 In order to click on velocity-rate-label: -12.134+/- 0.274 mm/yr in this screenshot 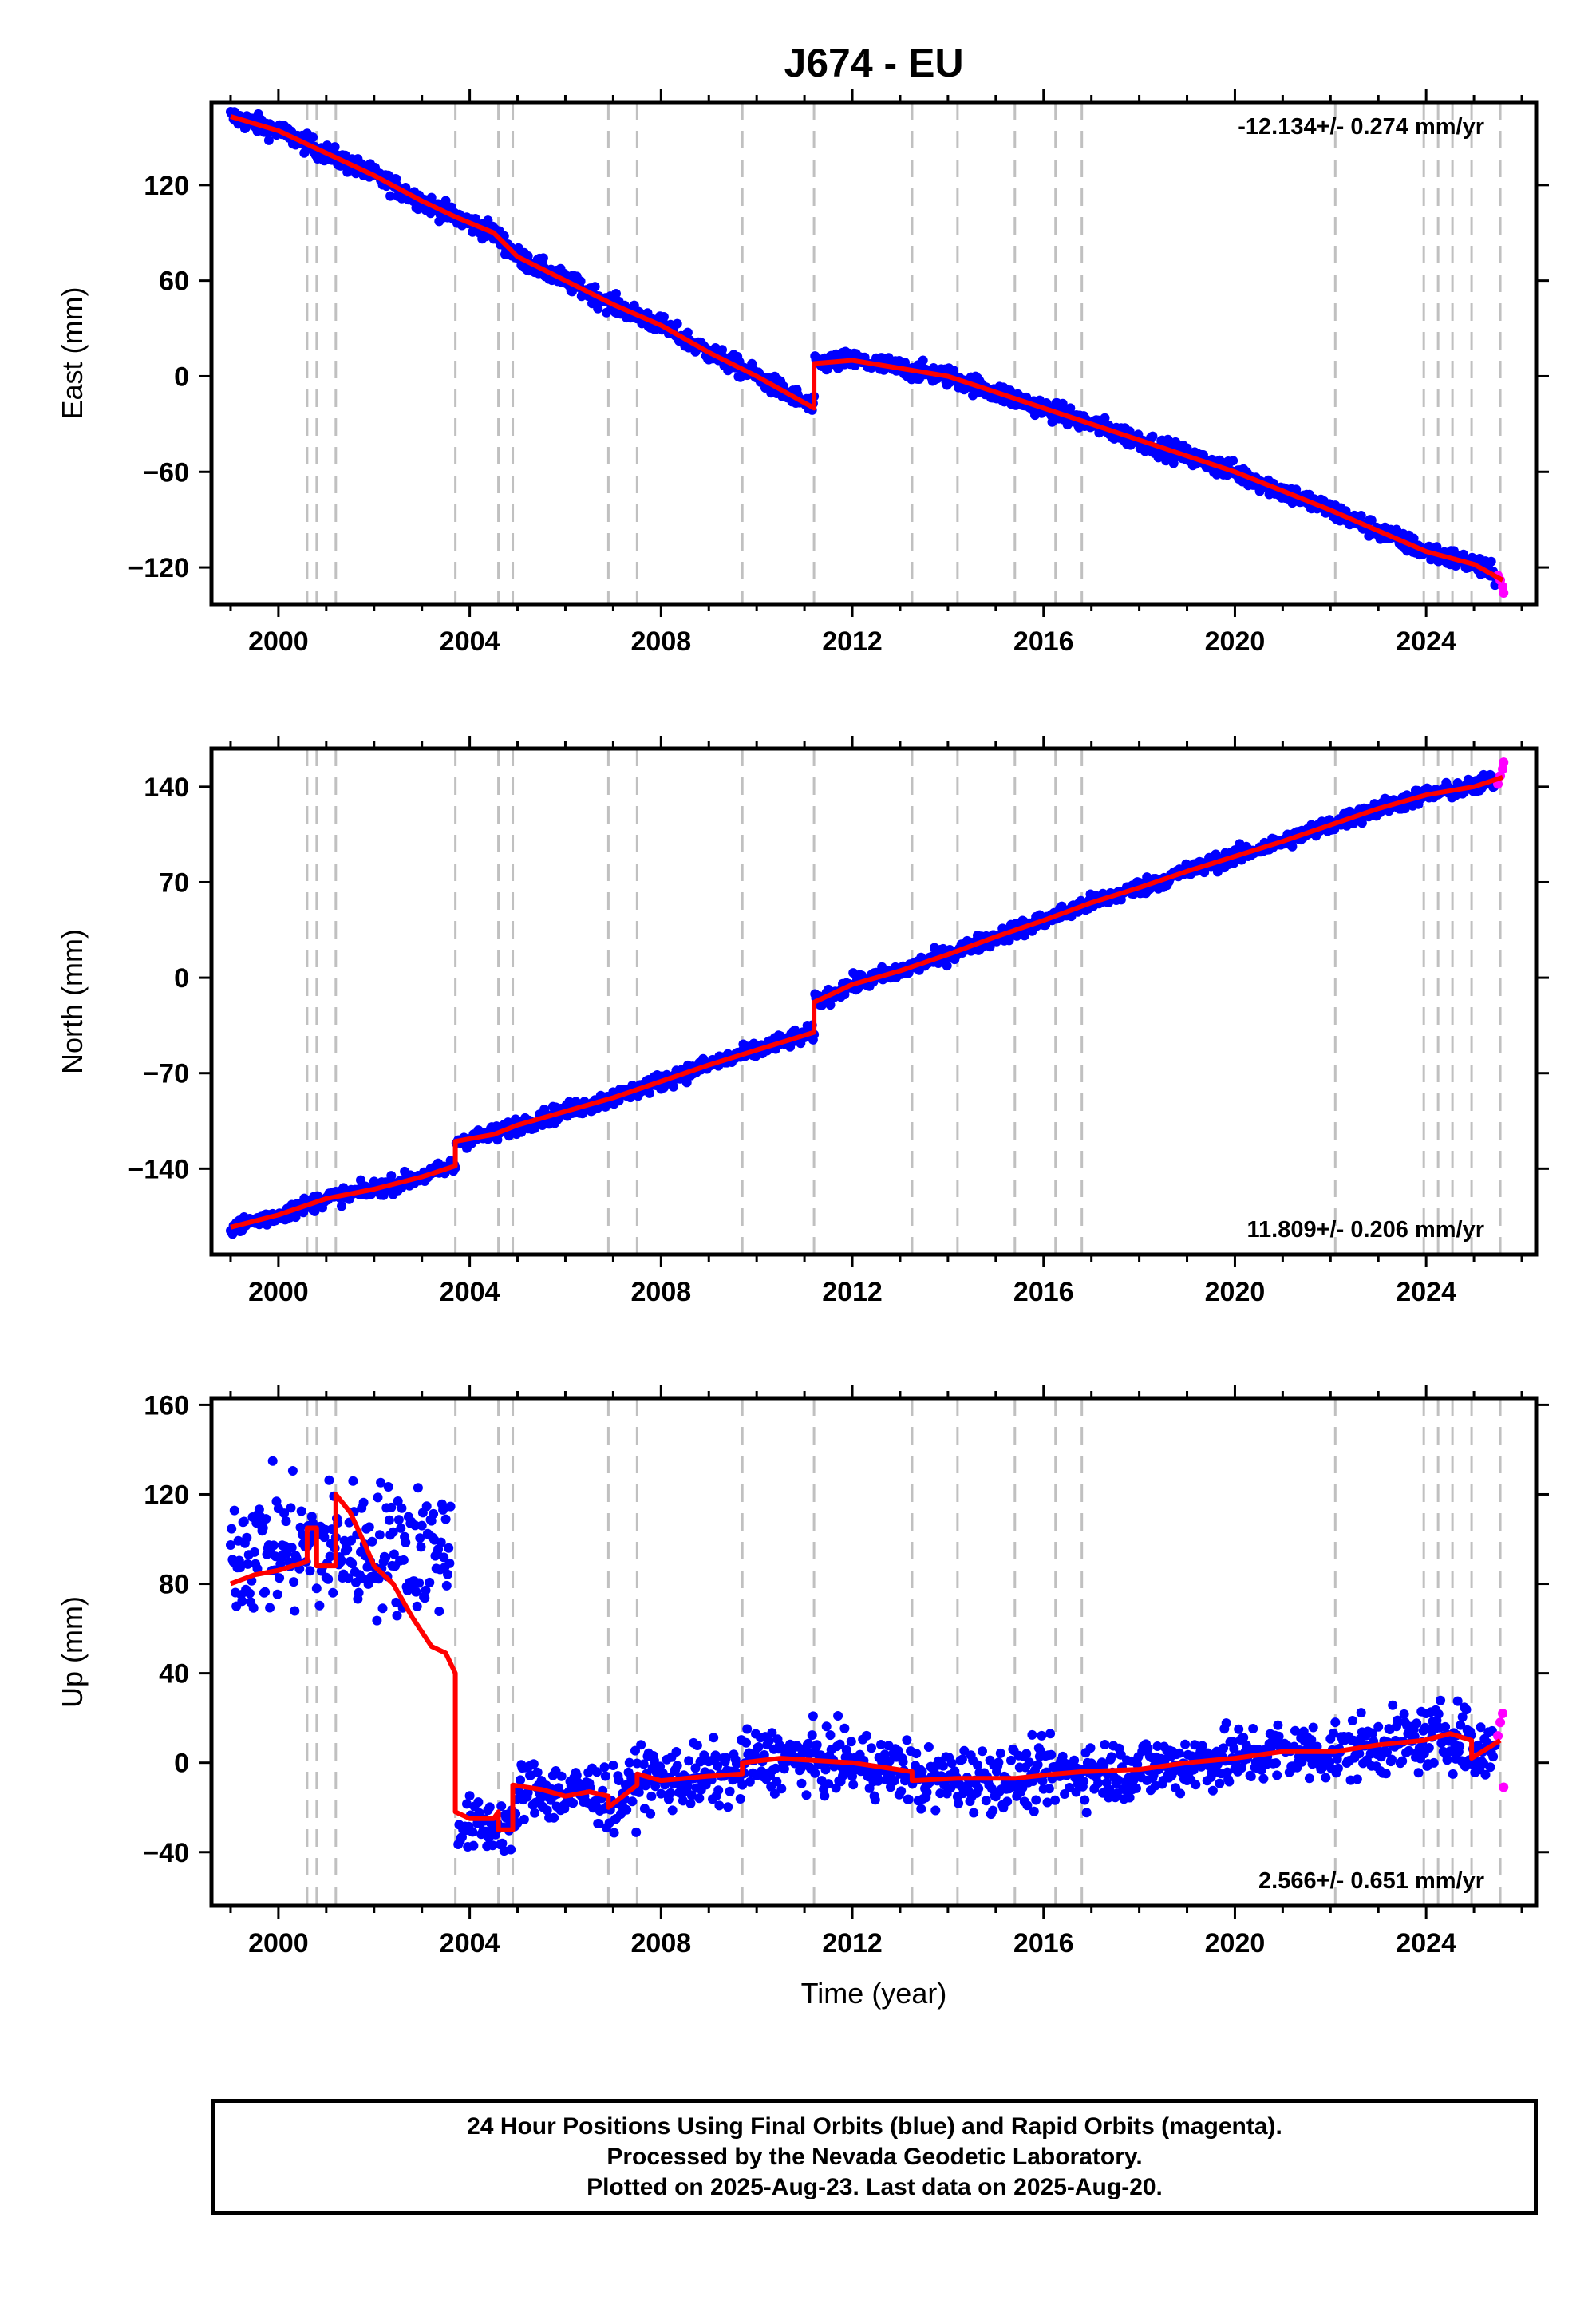, I will do `click(1361, 127)`.